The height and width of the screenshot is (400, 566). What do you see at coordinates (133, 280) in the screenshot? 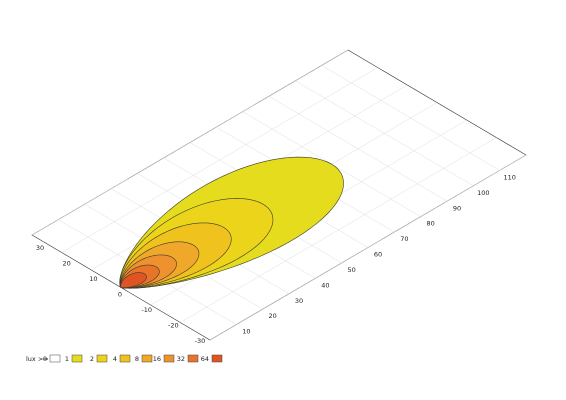
I see `contour` at bounding box center [133, 280].